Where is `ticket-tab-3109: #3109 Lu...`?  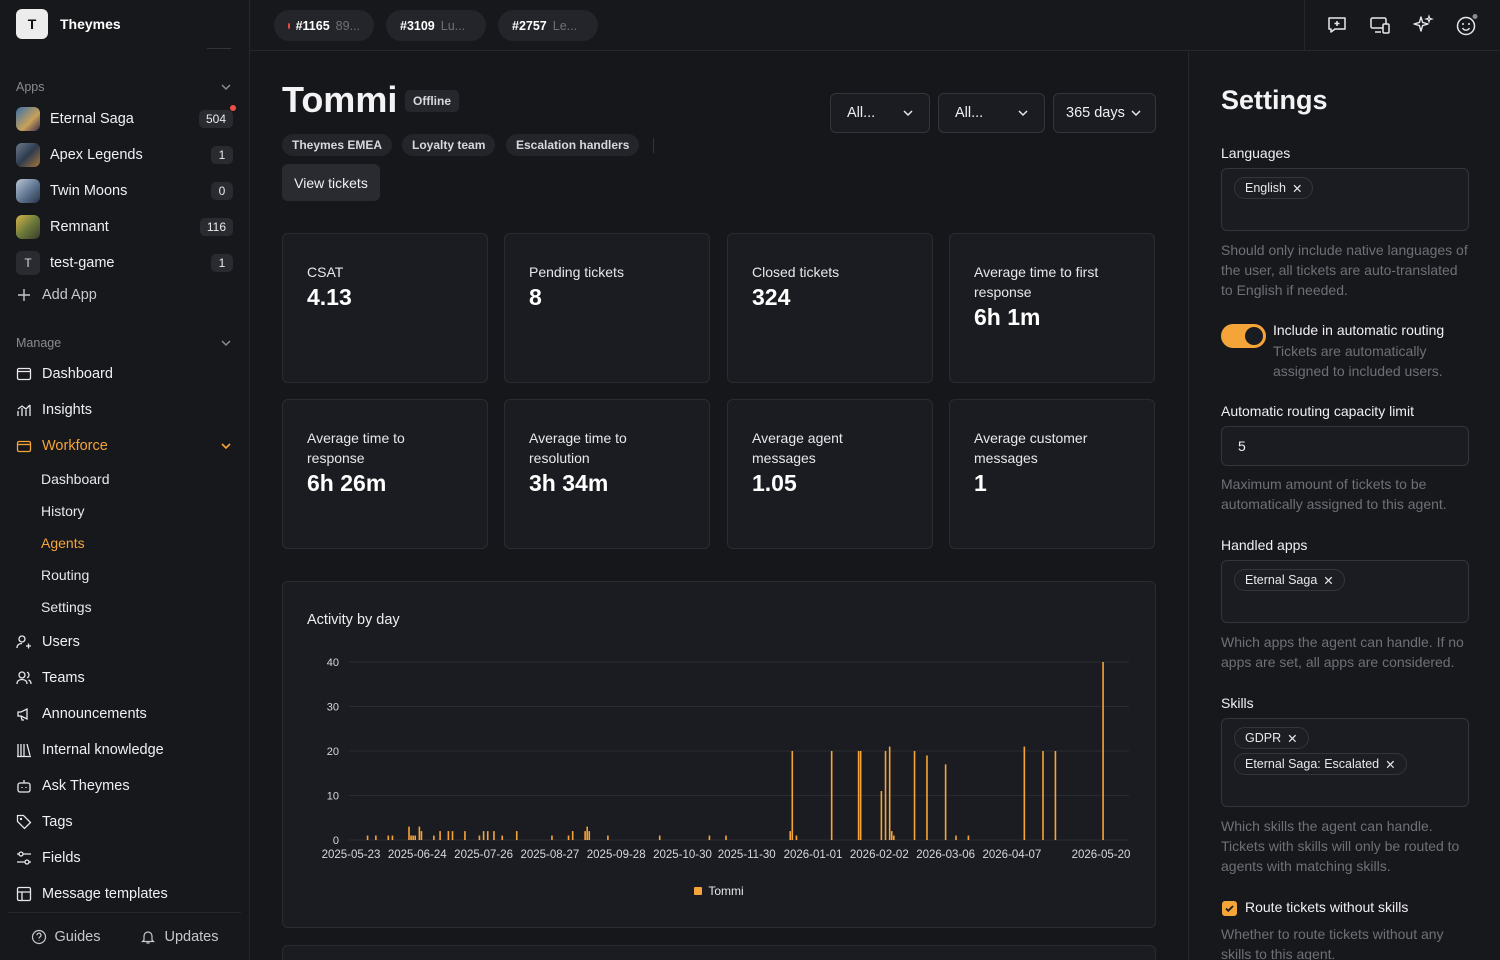 ticket-tab-3109: #3109 Lu... is located at coordinates (436, 25).